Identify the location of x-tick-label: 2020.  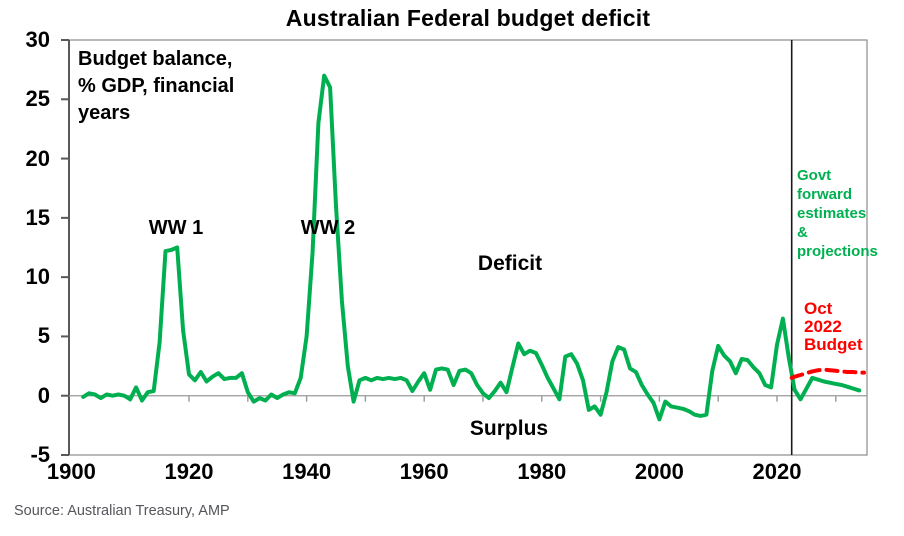
(777, 471).